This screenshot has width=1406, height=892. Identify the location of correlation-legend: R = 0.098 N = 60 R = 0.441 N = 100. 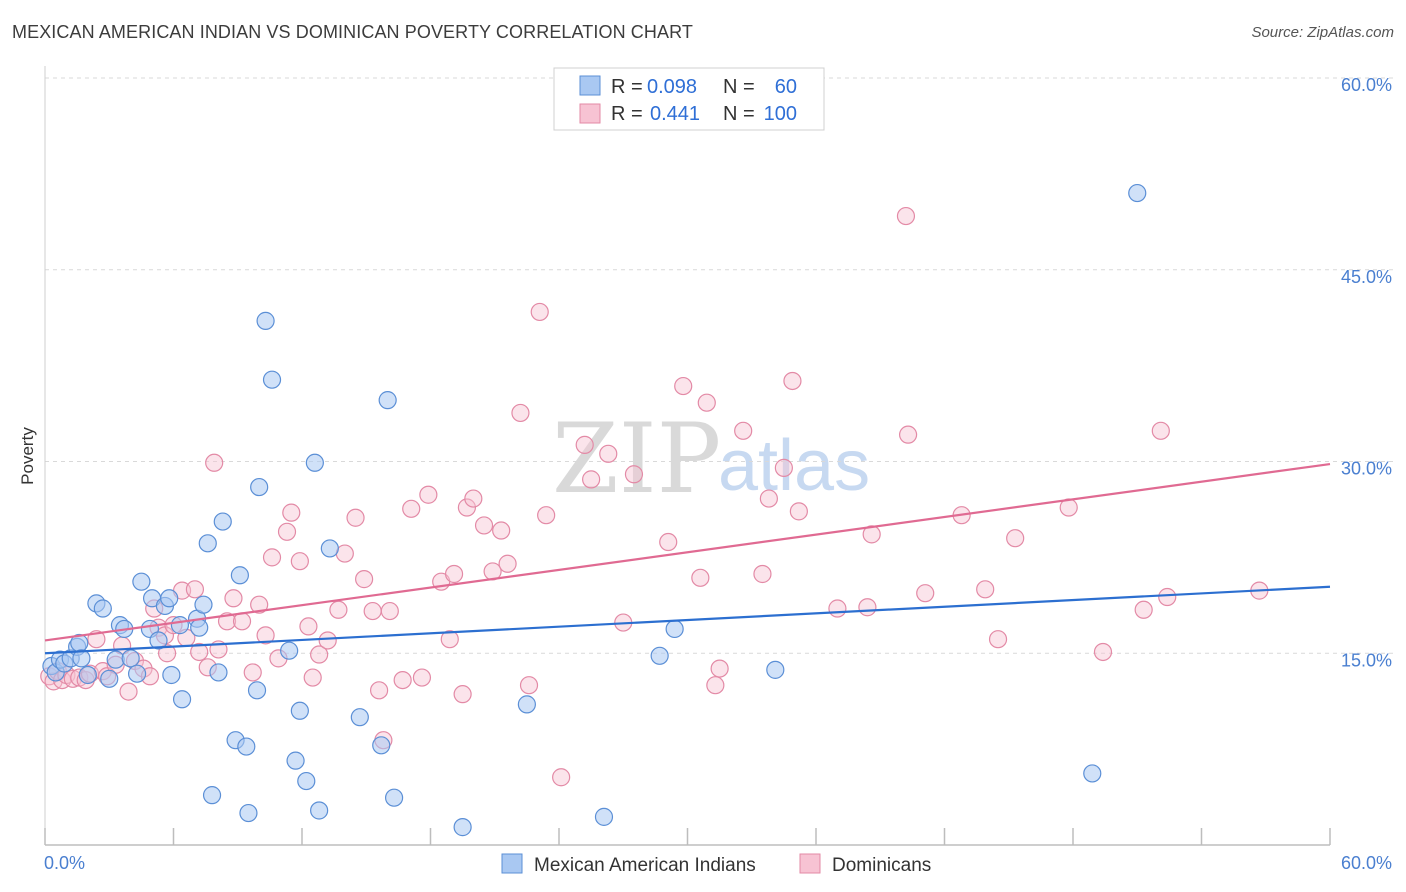
(689, 99).